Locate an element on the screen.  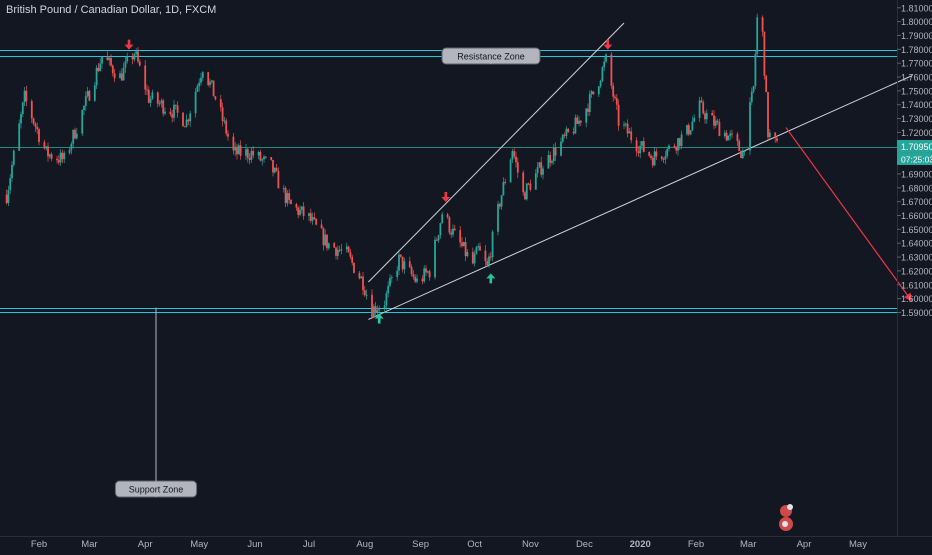
event-dot-icon is located at coordinates (785, 524).